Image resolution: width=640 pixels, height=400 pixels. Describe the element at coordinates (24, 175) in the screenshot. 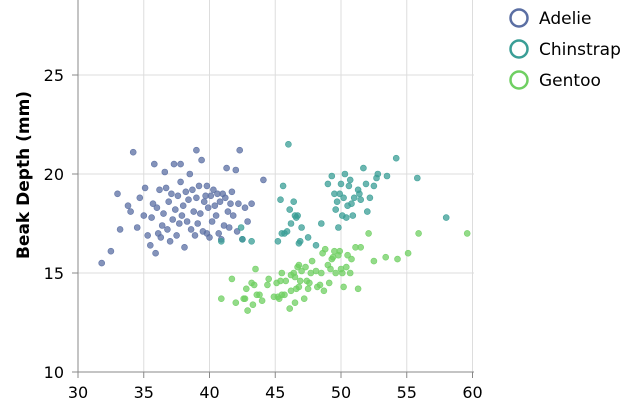

I see `y-axis-title: Beak Depth (mm)` at that location.